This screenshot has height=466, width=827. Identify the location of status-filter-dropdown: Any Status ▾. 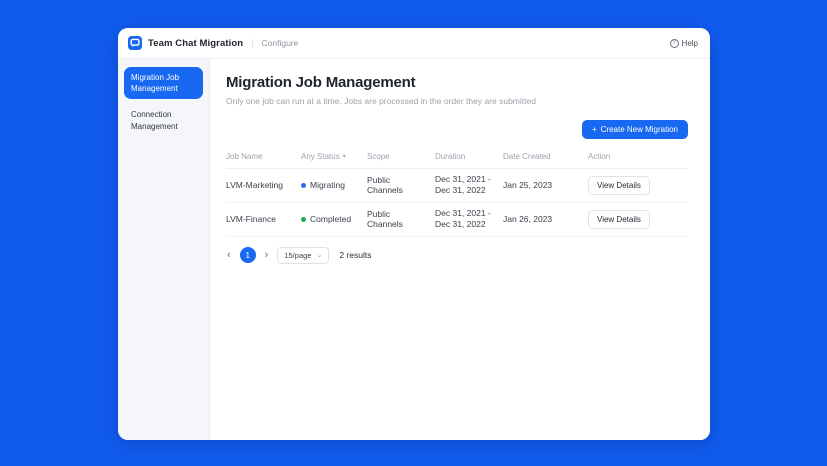
(334, 156).